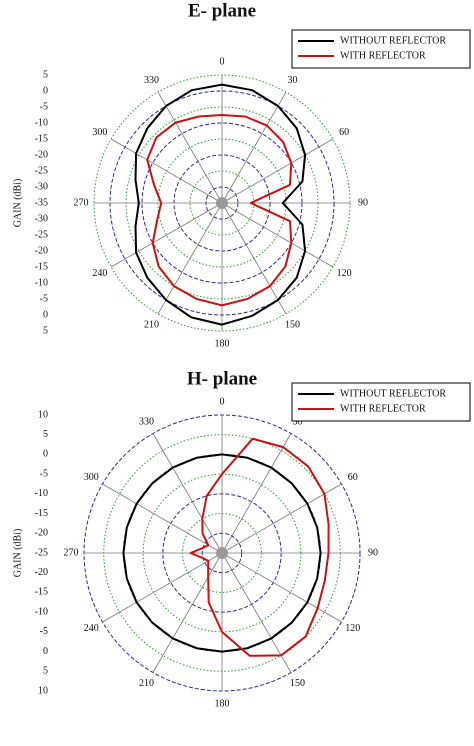 This screenshot has height=746, width=474. Describe the element at coordinates (222, 378) in the screenshot. I see `chart-title: H- plane` at that location.